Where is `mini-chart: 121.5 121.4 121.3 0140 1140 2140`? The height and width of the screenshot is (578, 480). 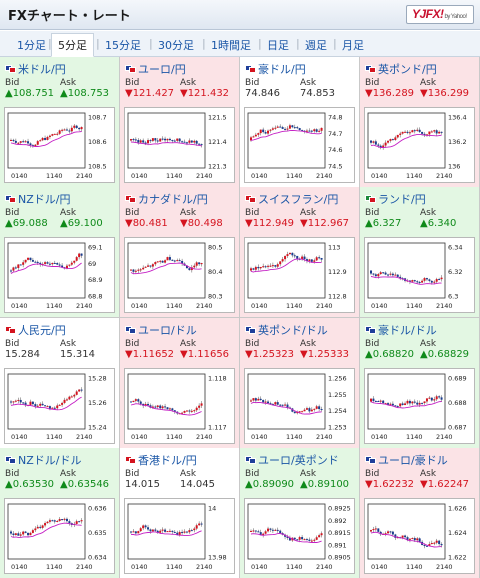 mini-chart: 121.5 121.4 121.3 0140 1140 2140 is located at coordinates (179, 145).